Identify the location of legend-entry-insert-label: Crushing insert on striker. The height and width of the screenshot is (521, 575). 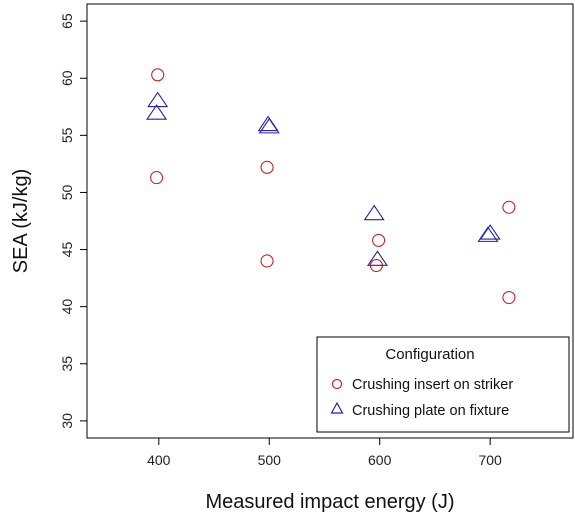
(432, 385).